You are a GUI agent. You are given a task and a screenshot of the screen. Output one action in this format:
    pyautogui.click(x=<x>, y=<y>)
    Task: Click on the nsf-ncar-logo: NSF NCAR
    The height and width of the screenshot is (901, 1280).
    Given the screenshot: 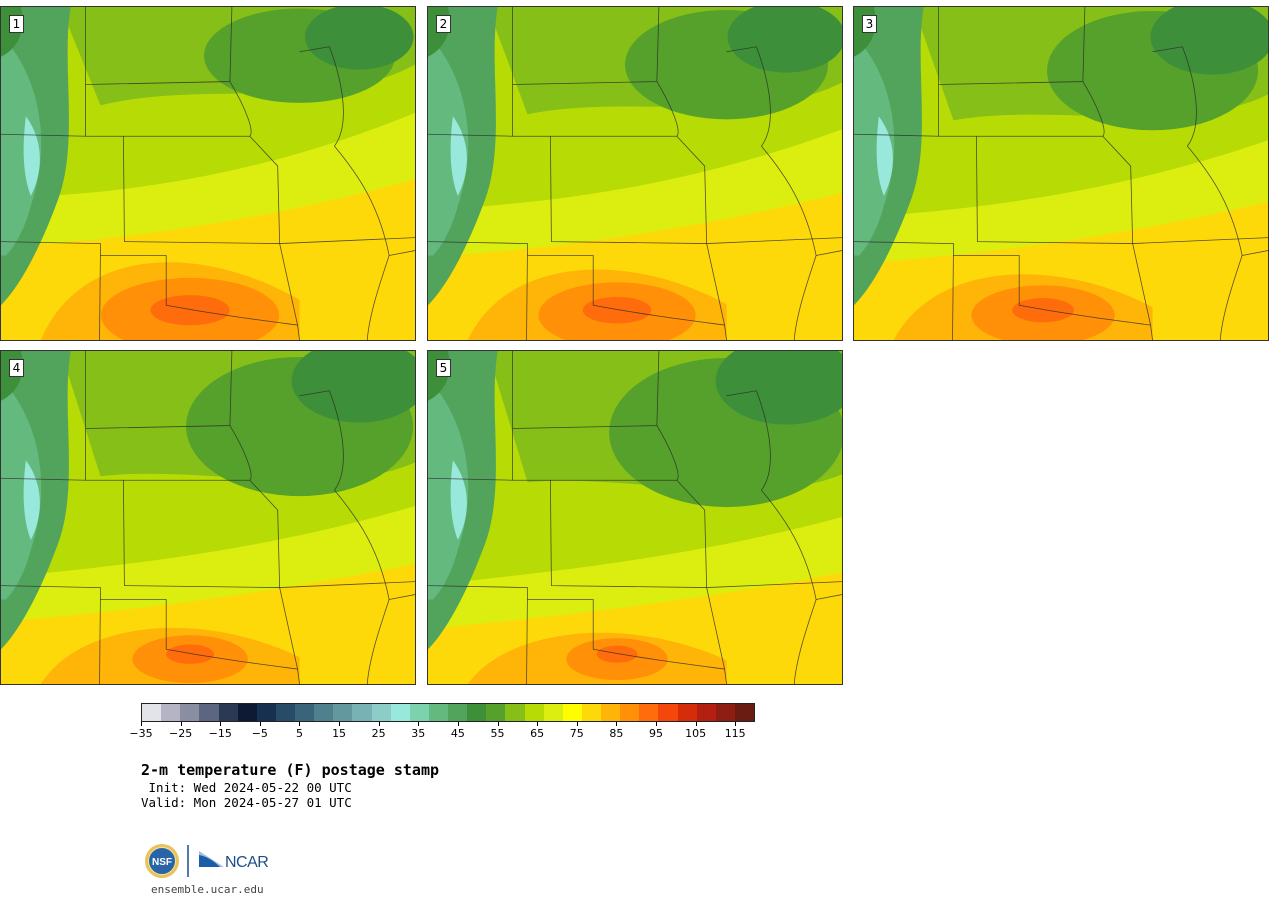 What is the action you would take?
    pyautogui.click(x=207, y=861)
    